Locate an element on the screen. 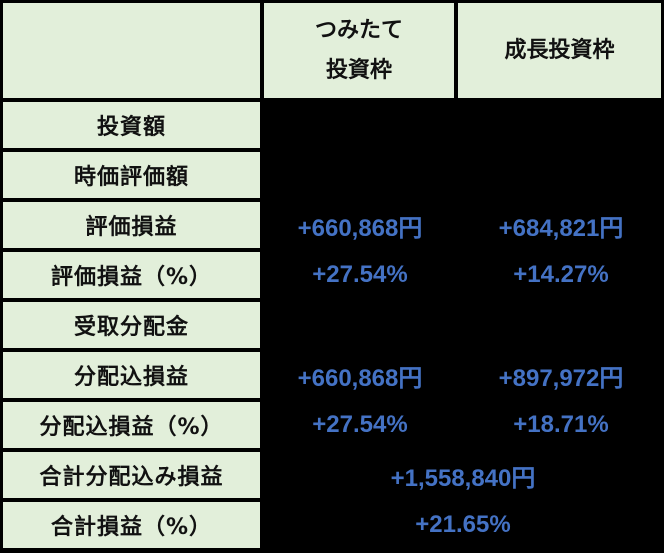 The width and height of the screenshot is (664, 553). value-seicho-investment is located at coordinates (561, 125).